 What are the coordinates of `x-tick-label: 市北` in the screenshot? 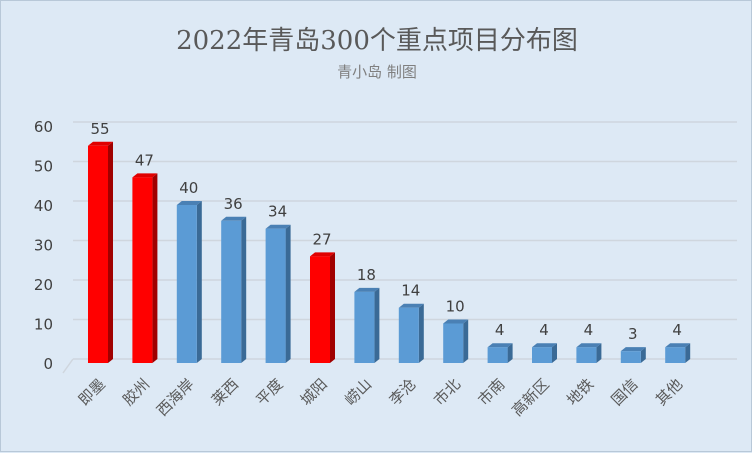 It's located at (447, 392).